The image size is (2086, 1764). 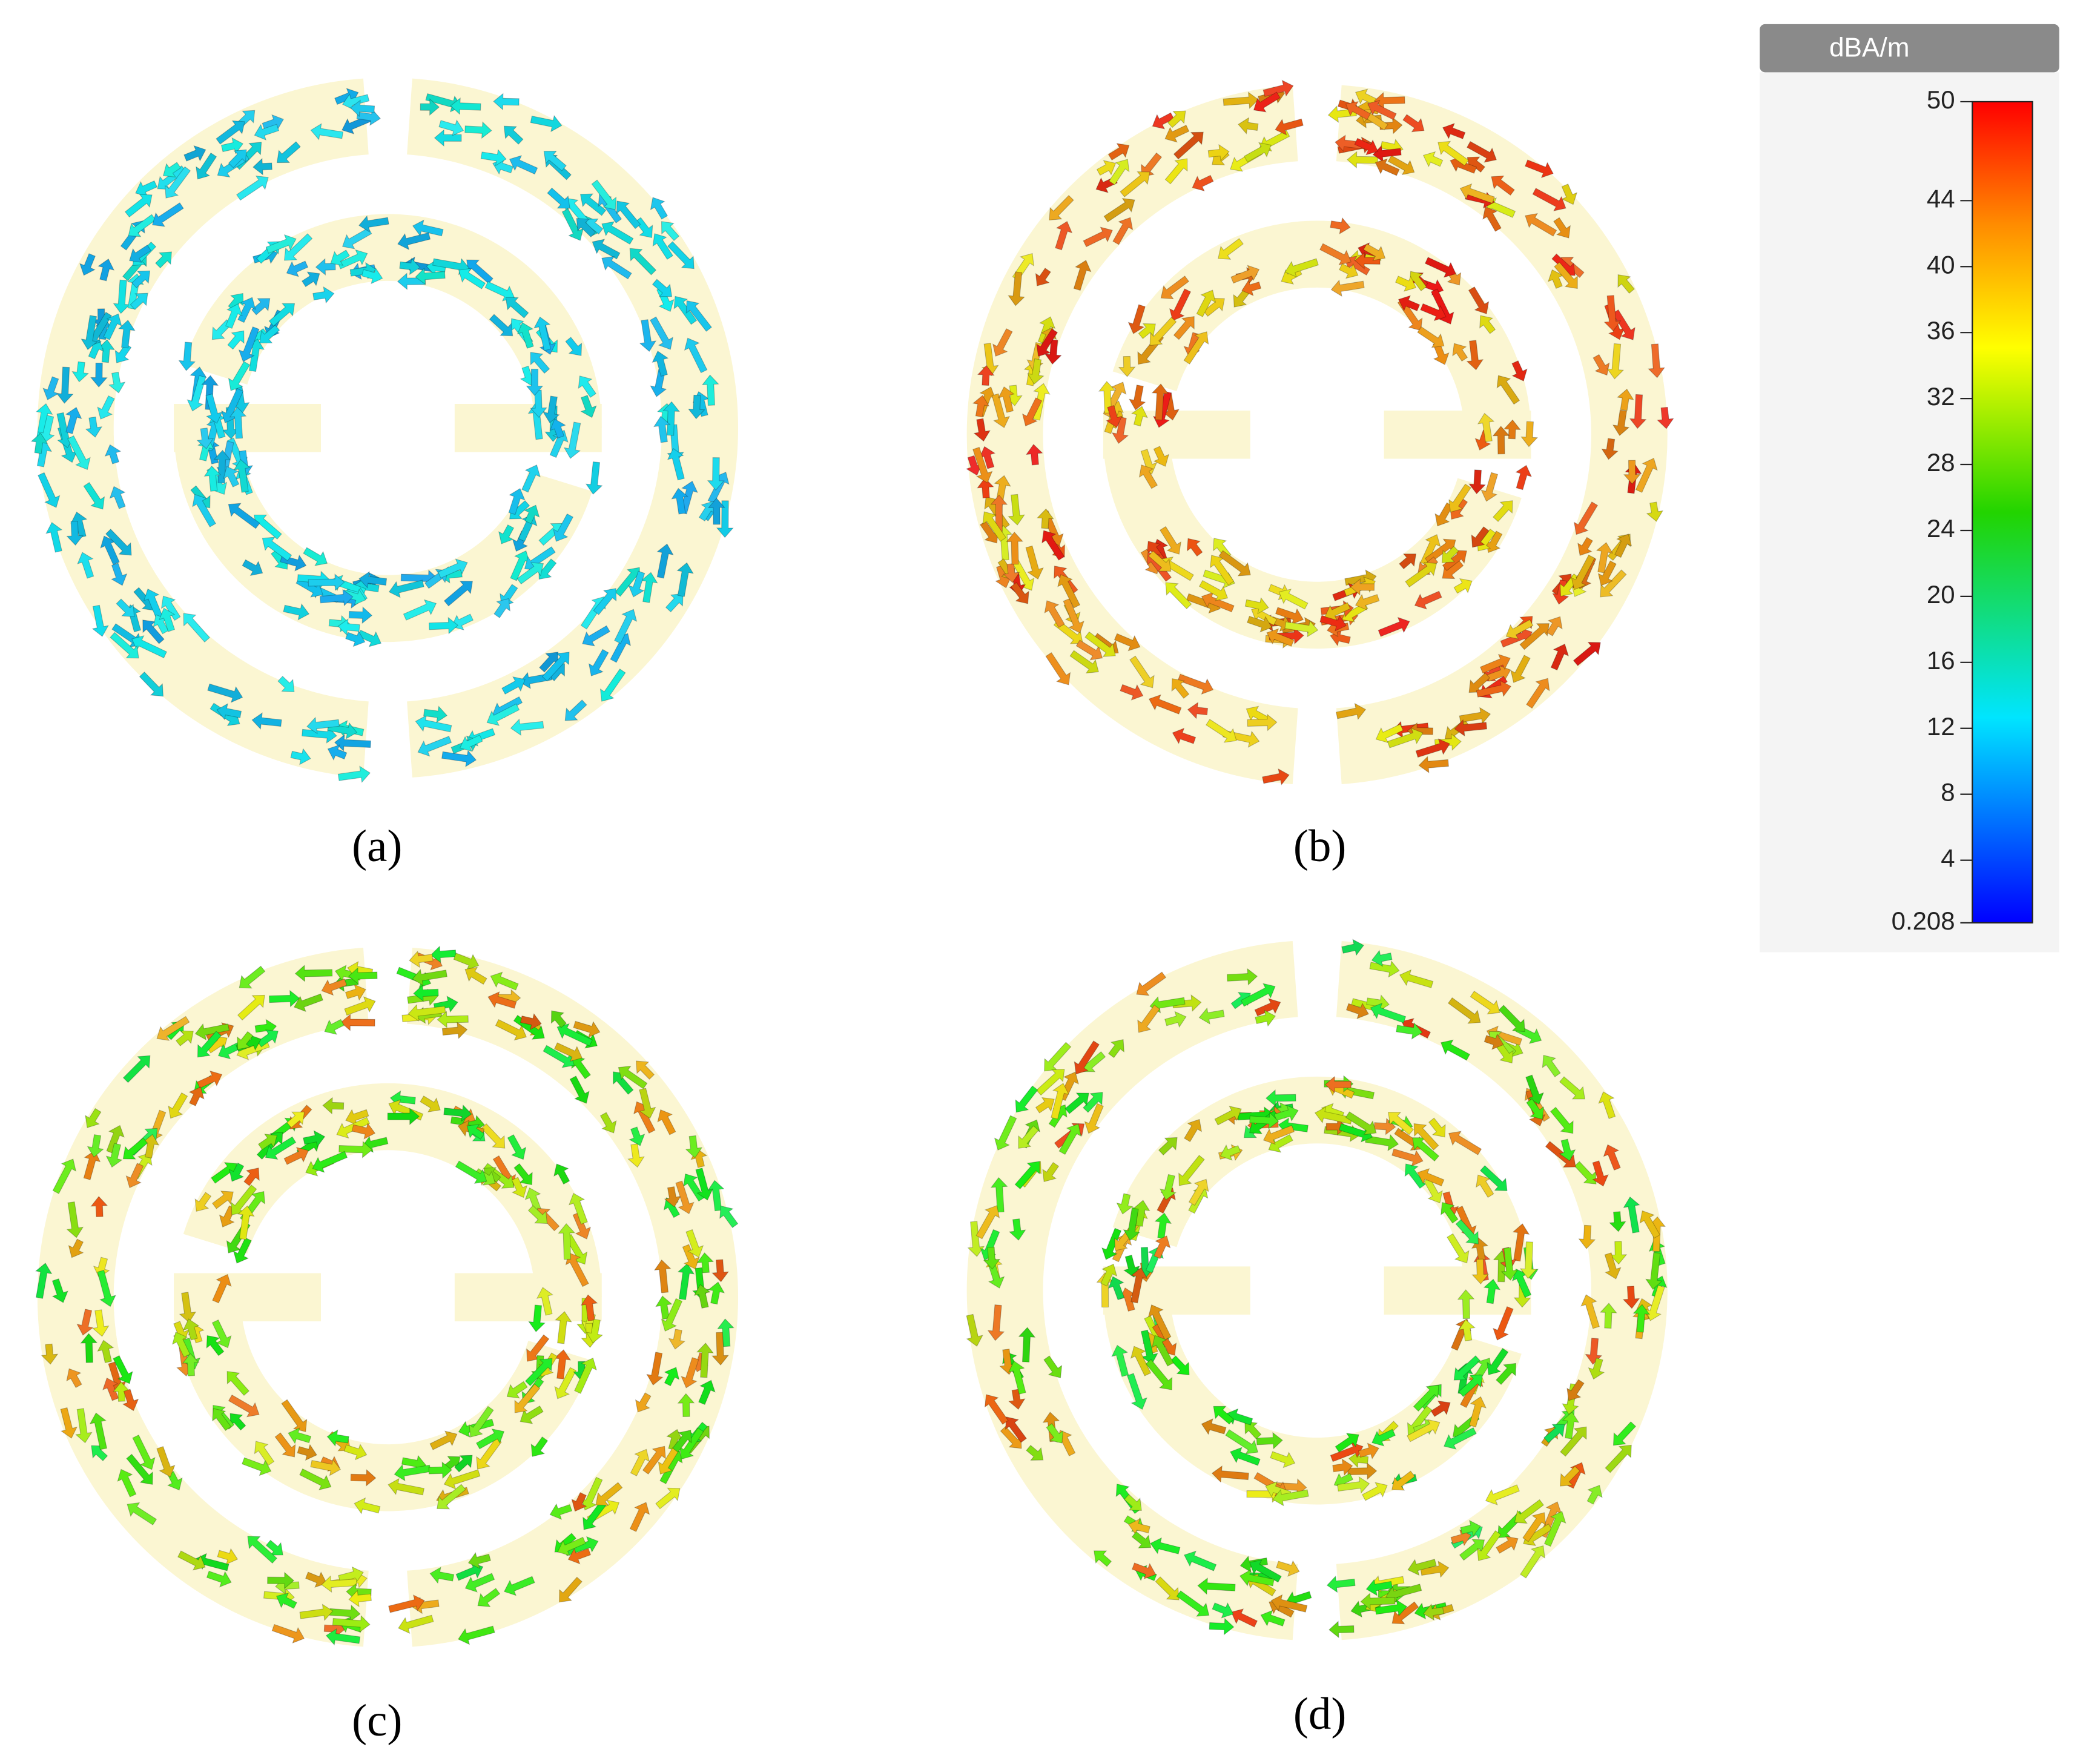 What do you see at coordinates (1941, 726) in the screenshot?
I see `colorbar-tick-label: 12` at bounding box center [1941, 726].